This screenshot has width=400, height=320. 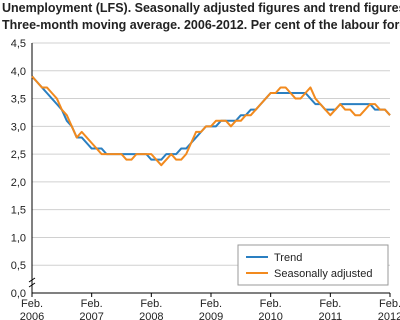 I want to click on x-tick-label: Feb. 2007, so click(x=91, y=309).